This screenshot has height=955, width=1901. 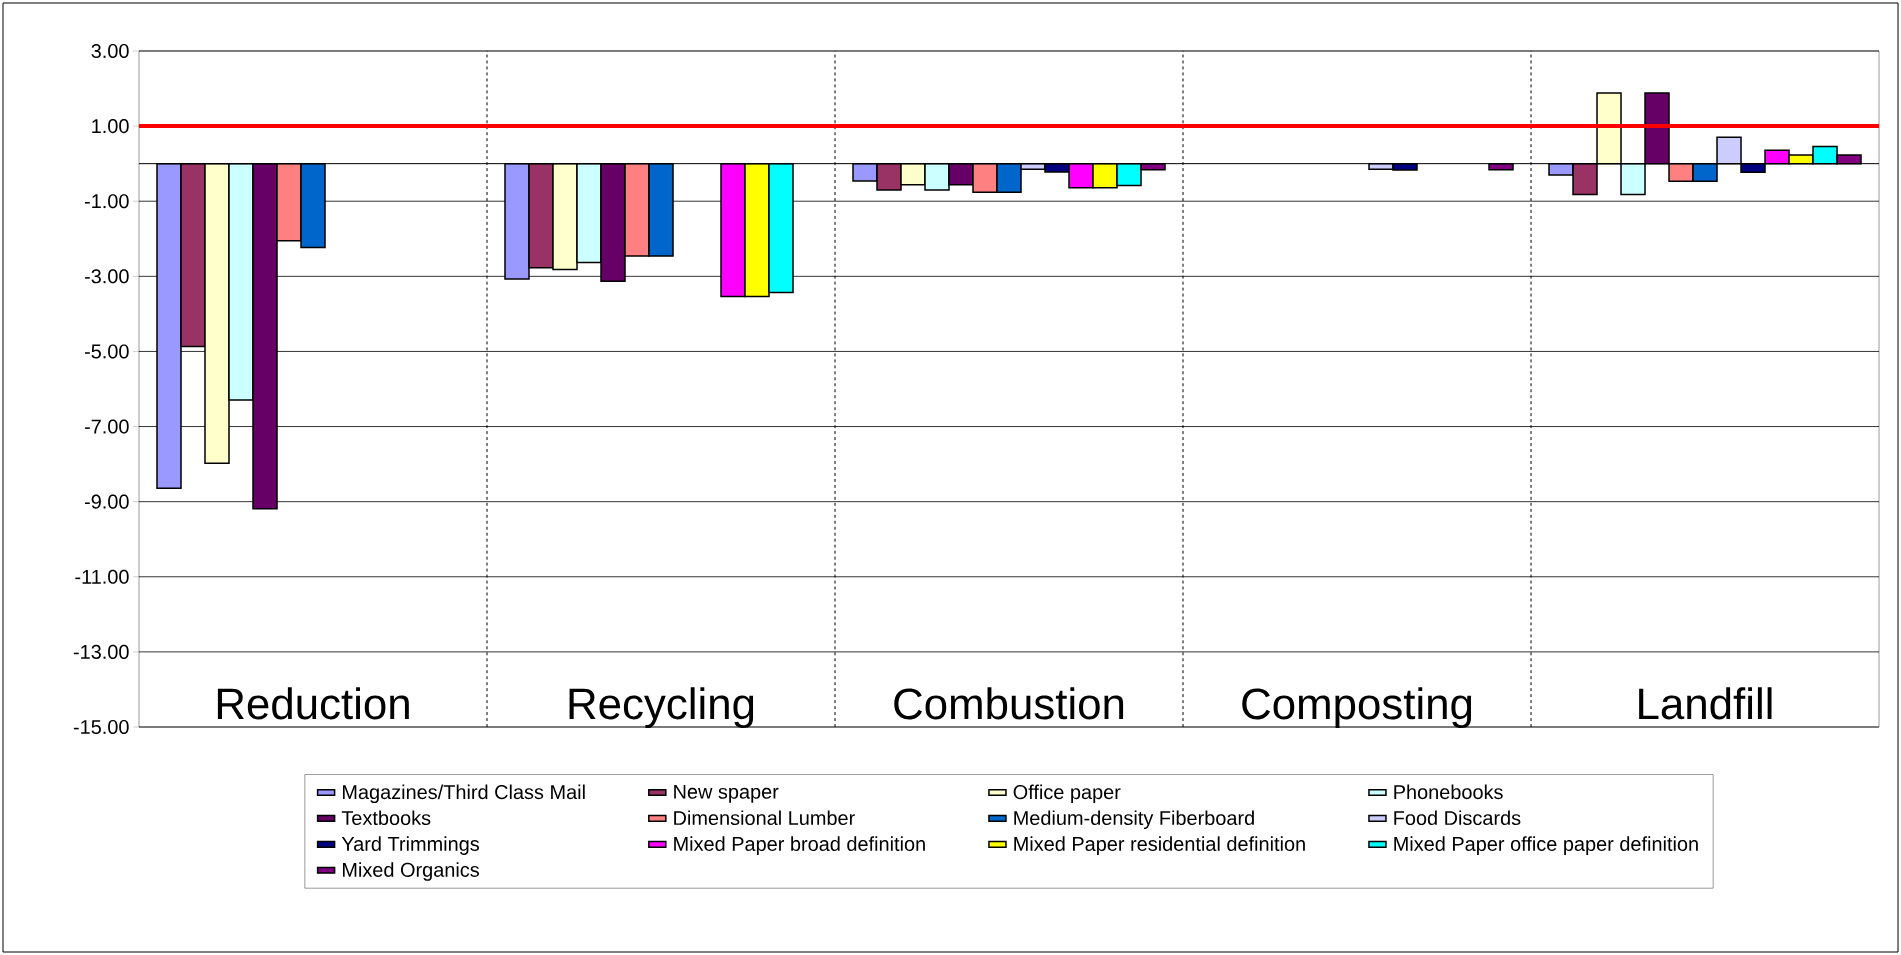 I want to click on legend-label: Phonebooks, so click(x=1448, y=792).